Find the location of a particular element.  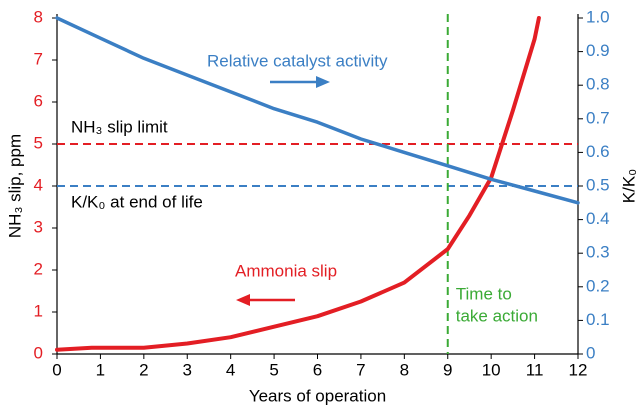

y-tick-label: 5 is located at coordinates (38, 142).